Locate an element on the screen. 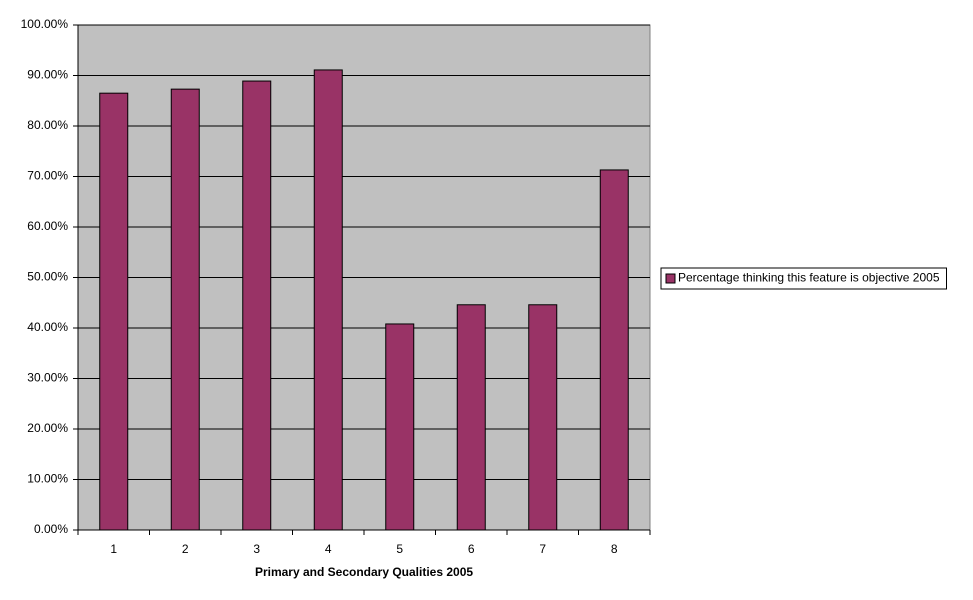  y-tick-label: 30.00% is located at coordinates (47, 378).